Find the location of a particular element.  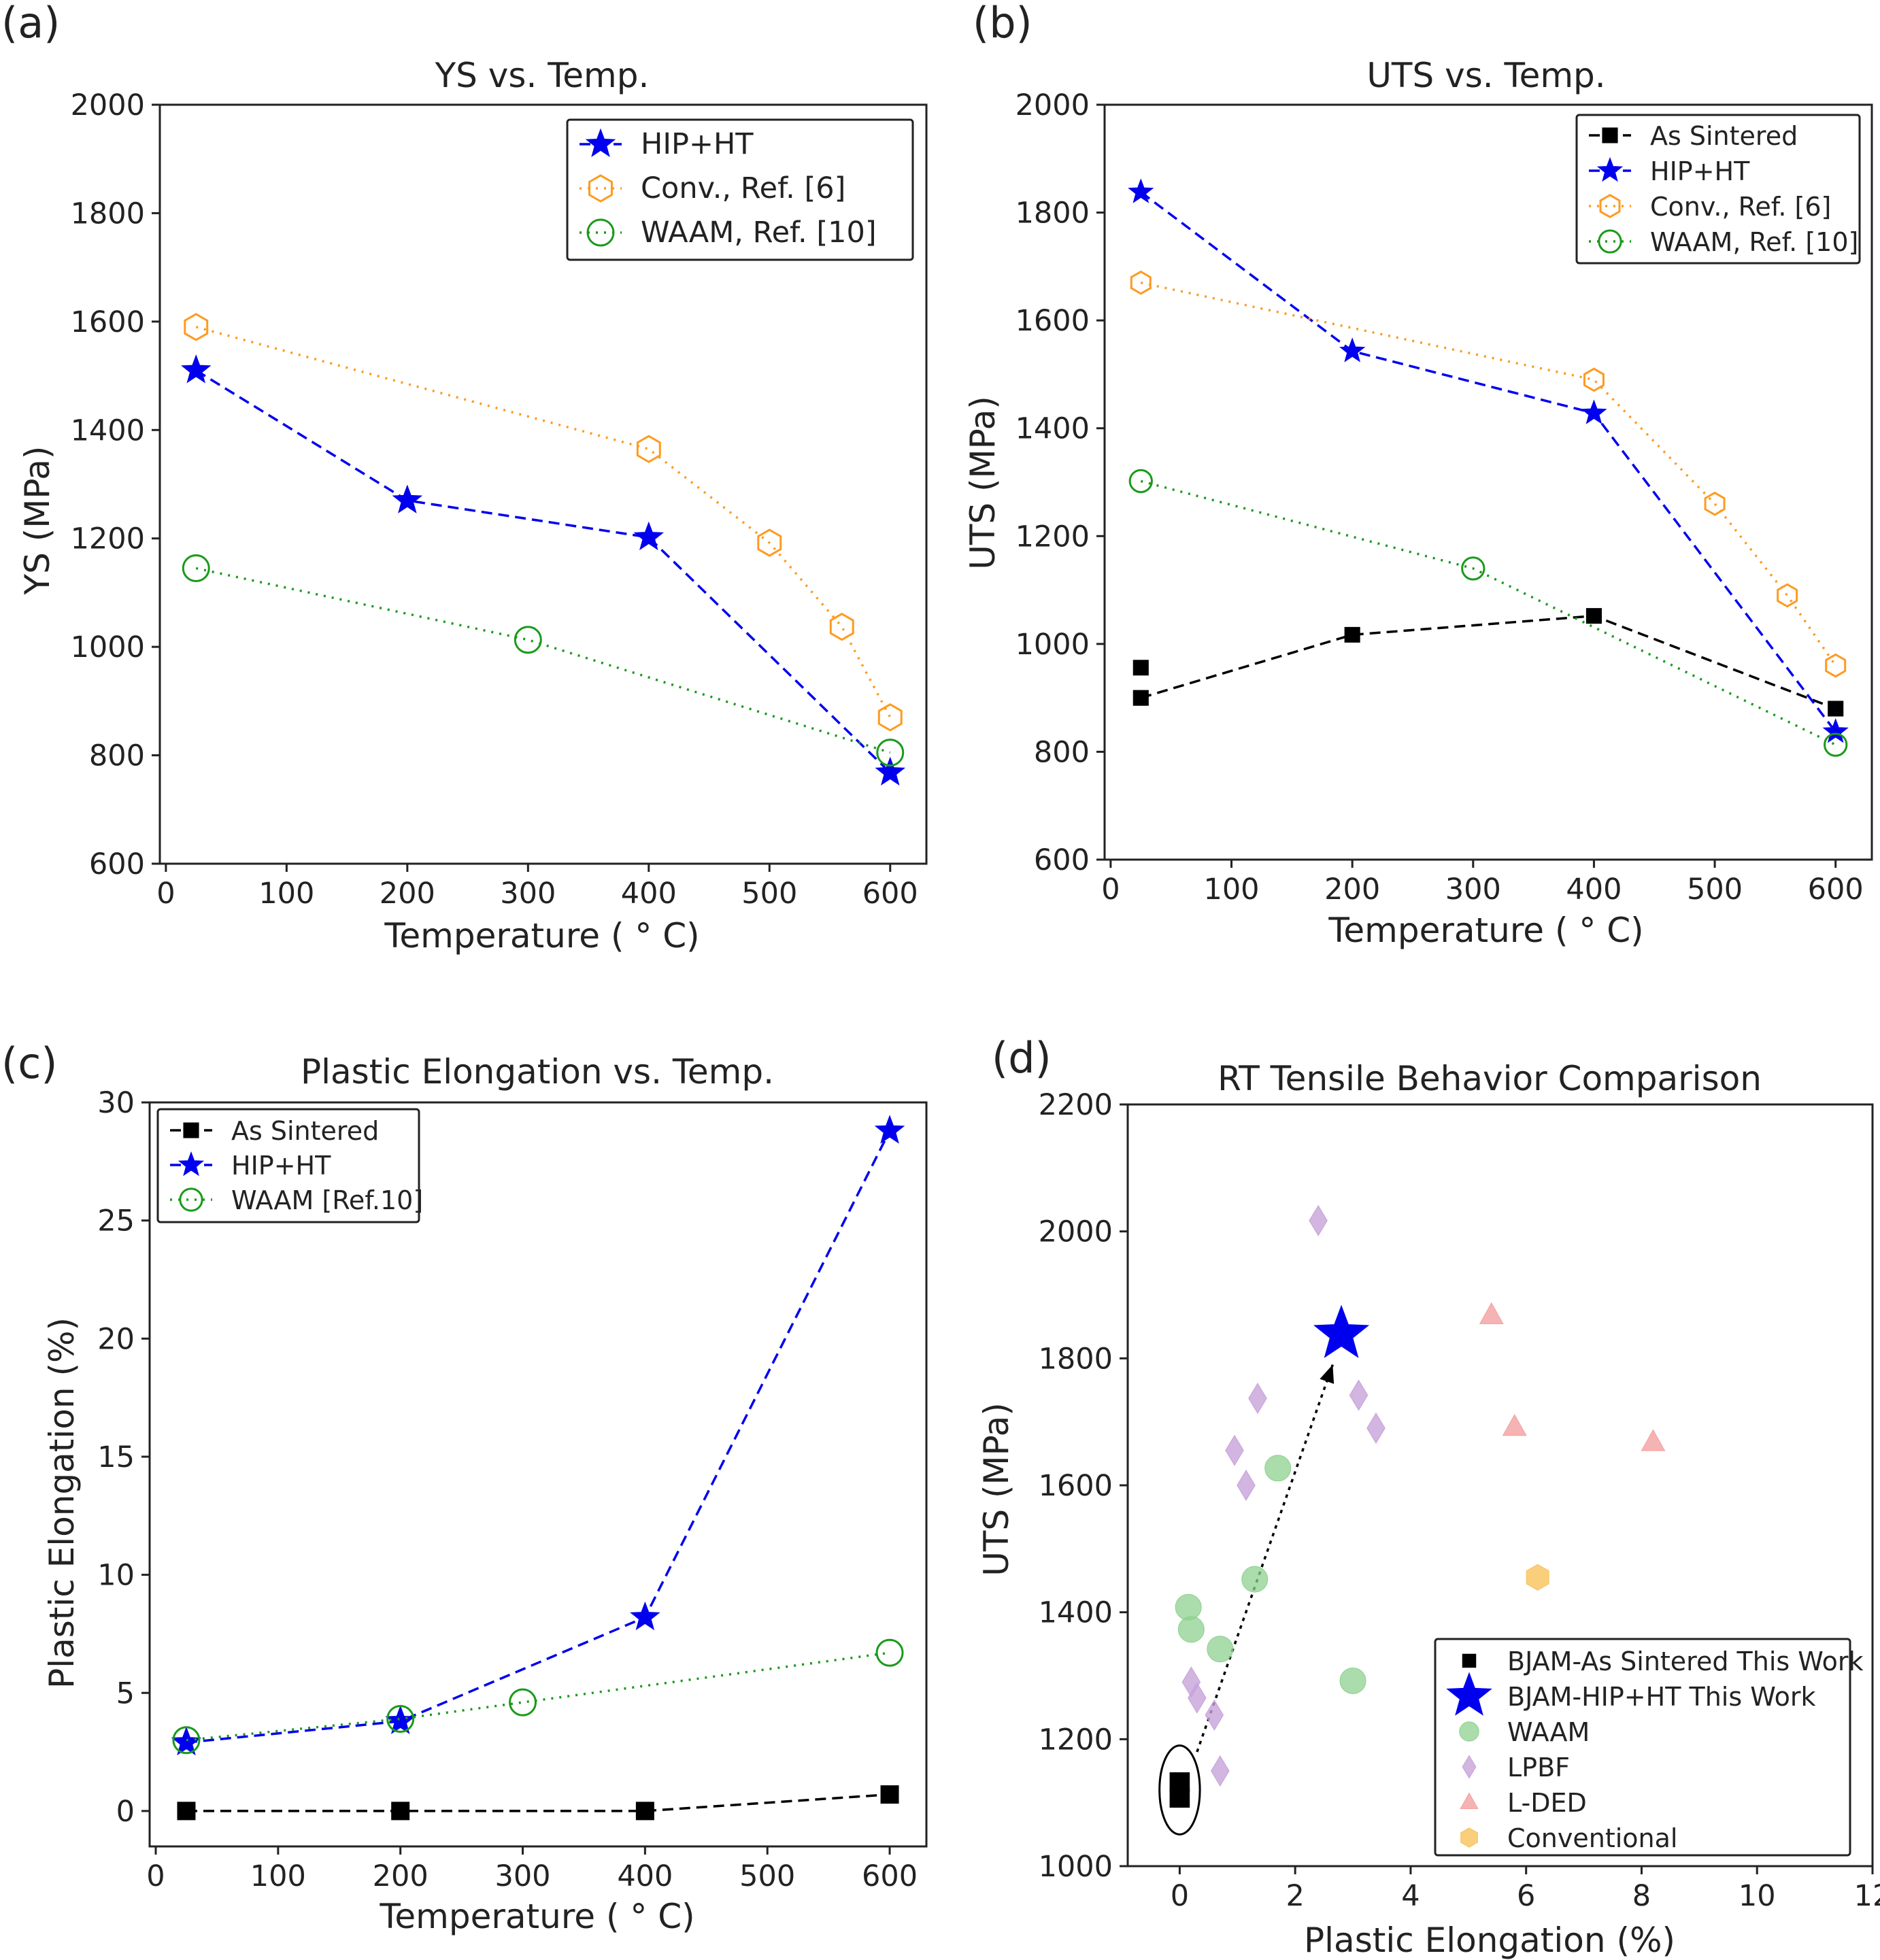

legend-label-a-2: WAAM, Ref. [10] is located at coordinates (759, 233).